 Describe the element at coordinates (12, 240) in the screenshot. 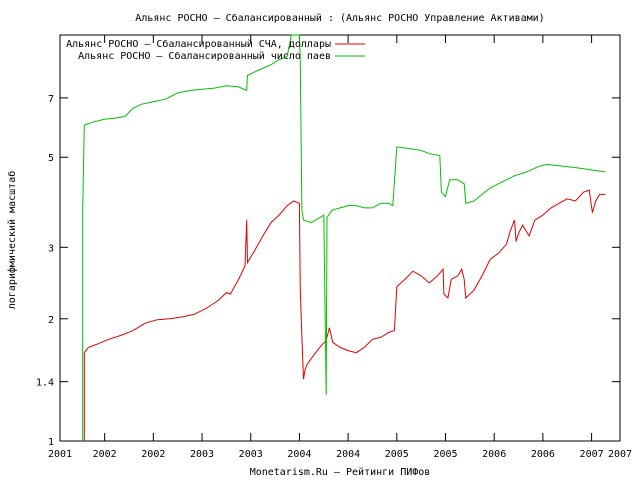

I see `y-axis-label: логарифмический масштаб` at that location.